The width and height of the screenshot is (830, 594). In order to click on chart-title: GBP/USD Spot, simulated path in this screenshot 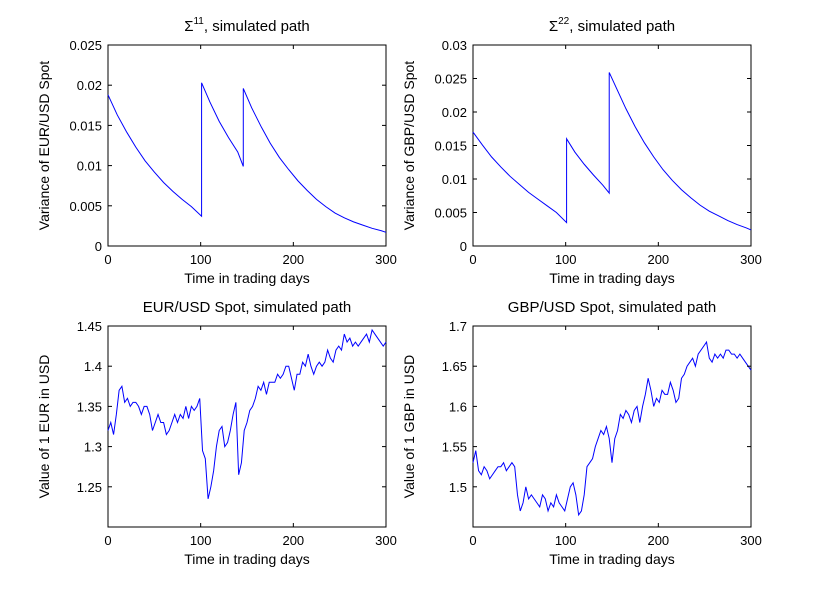, I will do `click(612, 307)`.